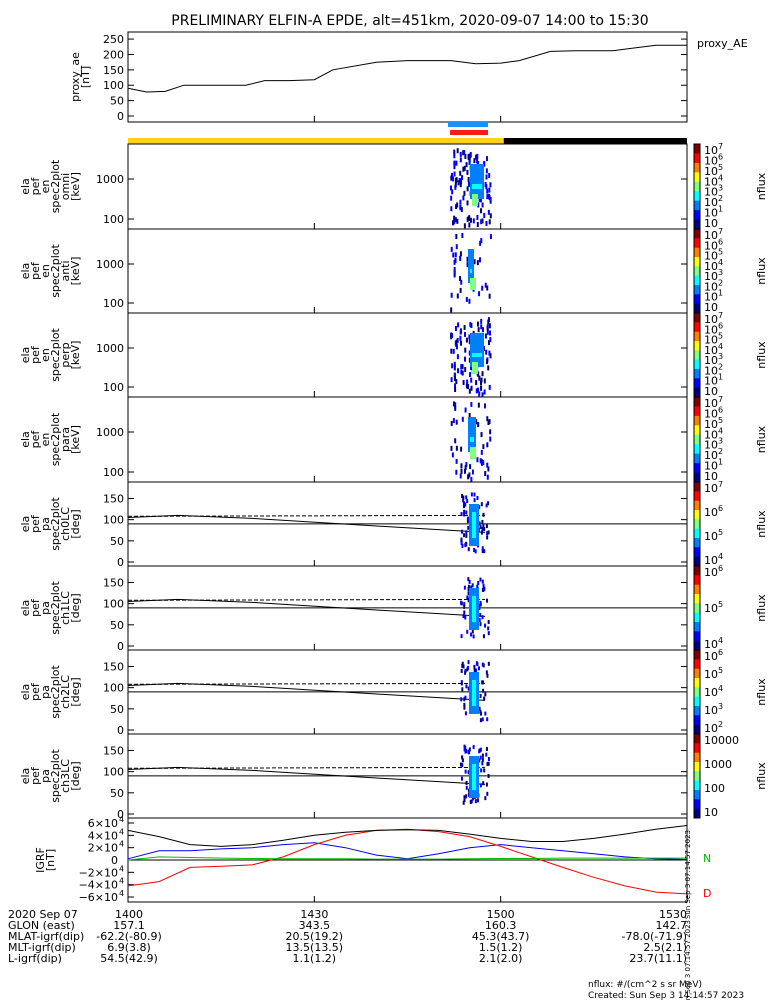 The height and width of the screenshot is (1000, 775). Describe the element at coordinates (697, 149) in the screenshot. I see `omni-colorbar-band` at that location.